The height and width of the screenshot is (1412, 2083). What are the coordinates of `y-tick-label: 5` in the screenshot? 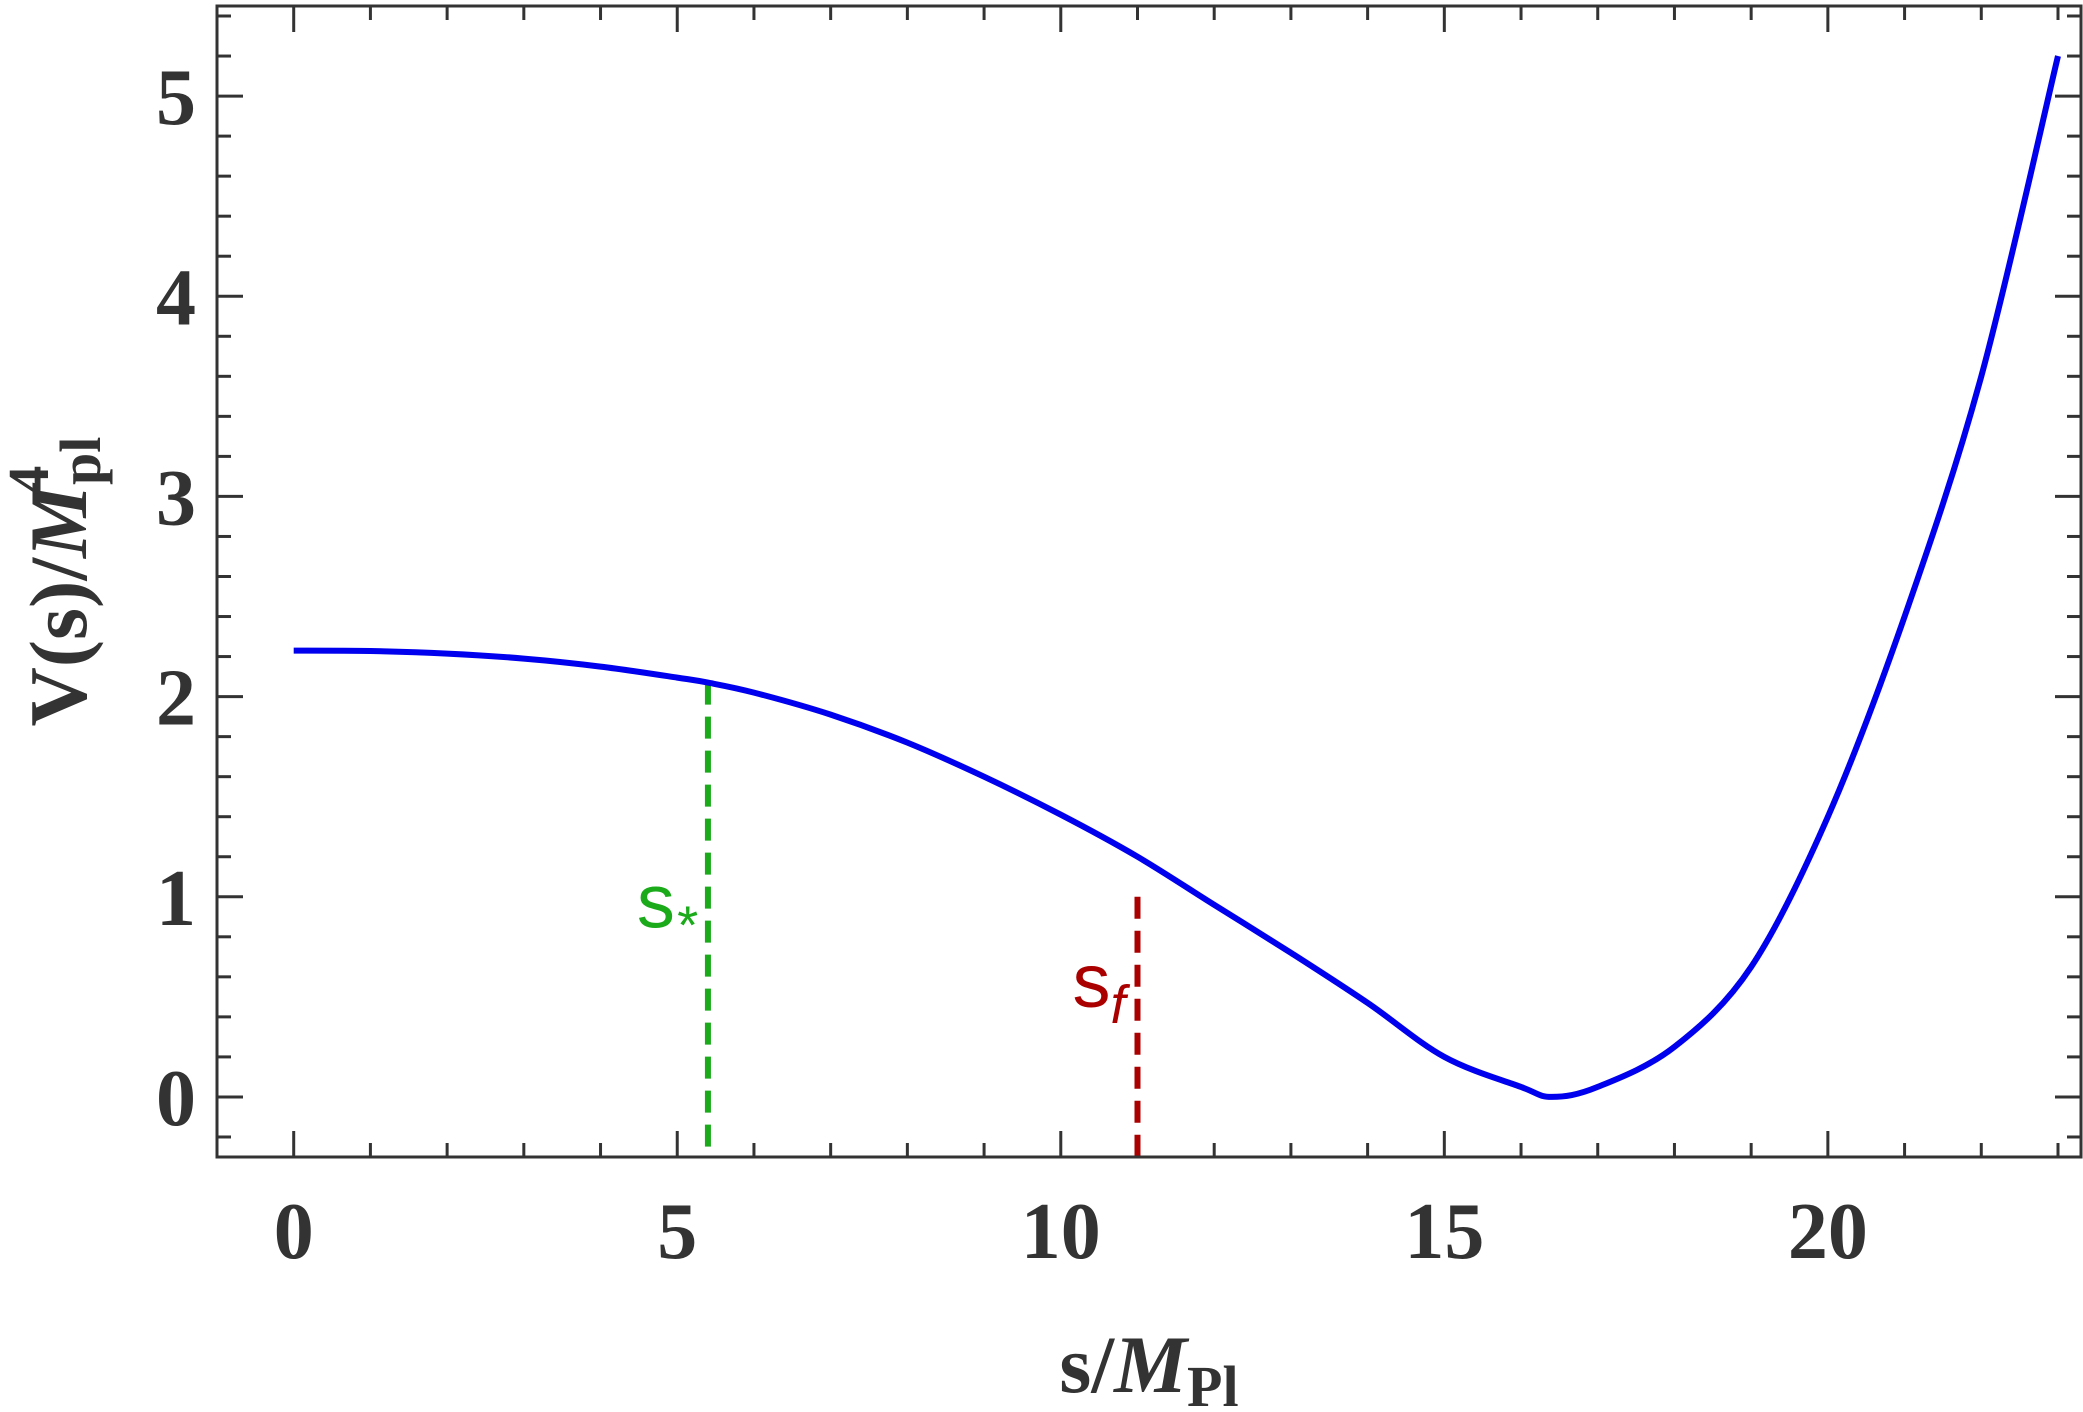 It's located at (176, 98).